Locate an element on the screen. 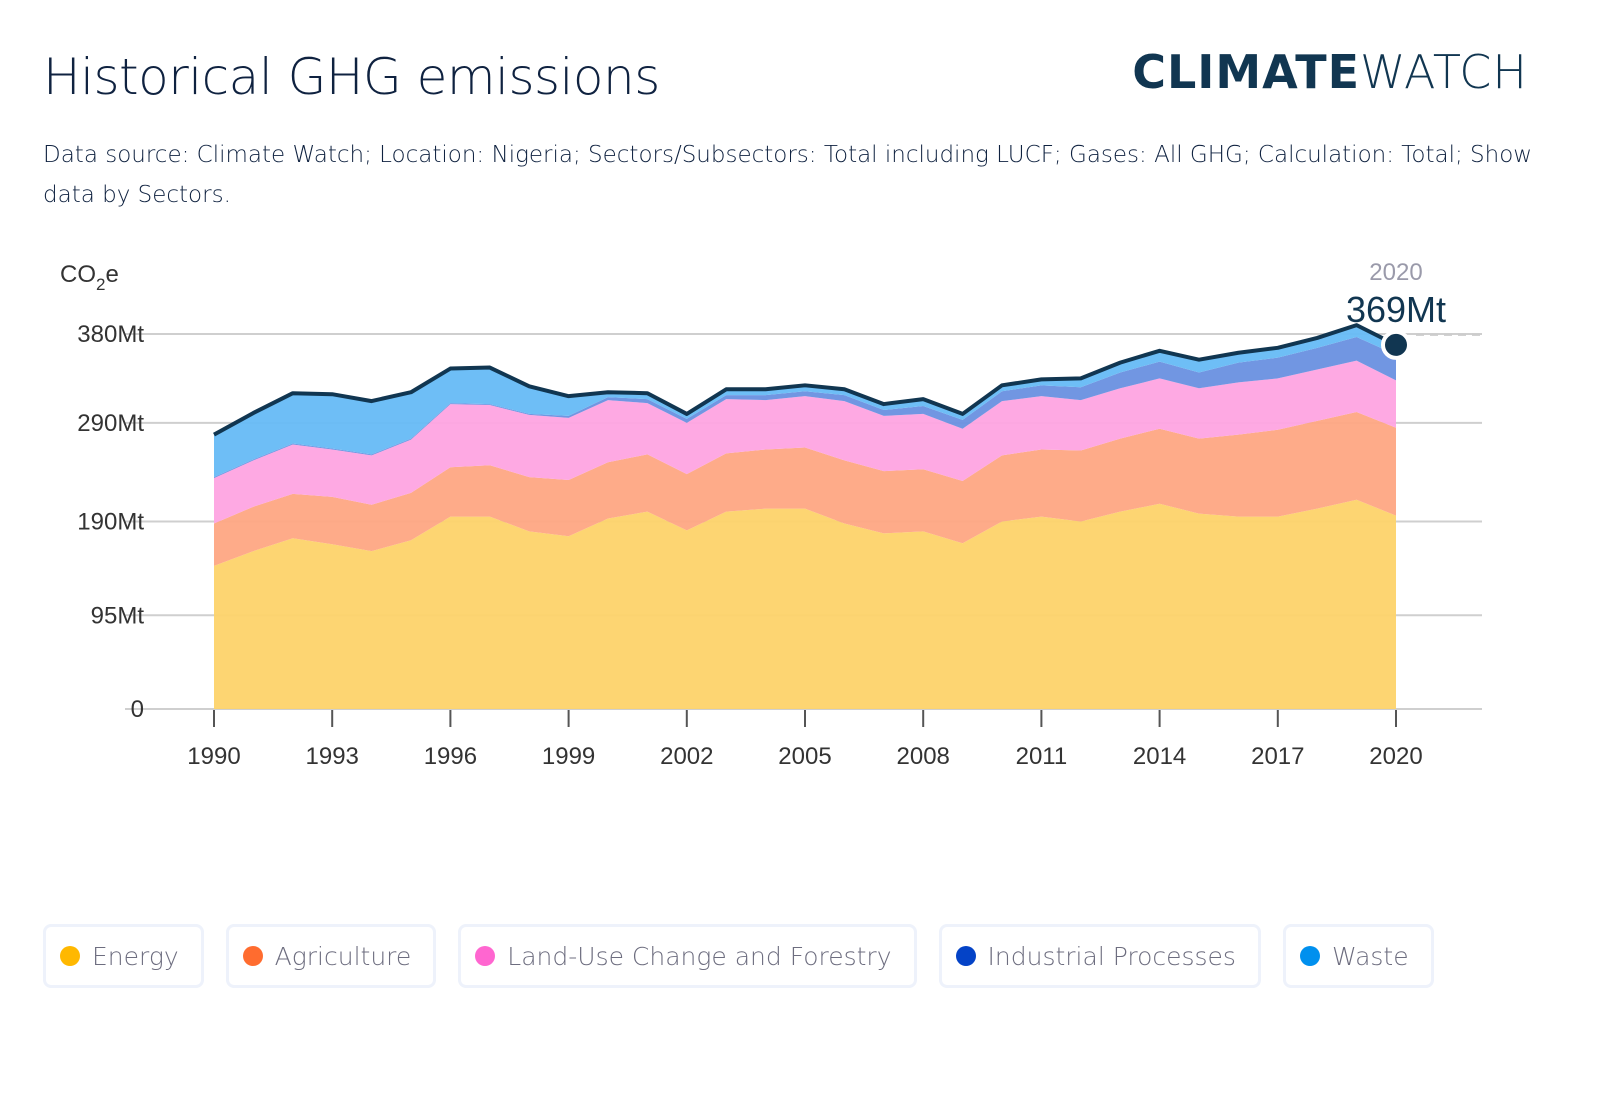 The image size is (1600, 1095). total-line is located at coordinates (805, 380).